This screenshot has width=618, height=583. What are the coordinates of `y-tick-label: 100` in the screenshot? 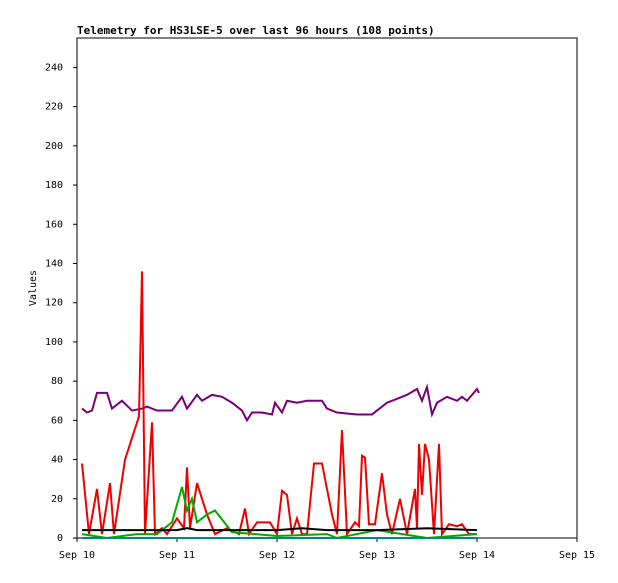 It's located at (54, 342).